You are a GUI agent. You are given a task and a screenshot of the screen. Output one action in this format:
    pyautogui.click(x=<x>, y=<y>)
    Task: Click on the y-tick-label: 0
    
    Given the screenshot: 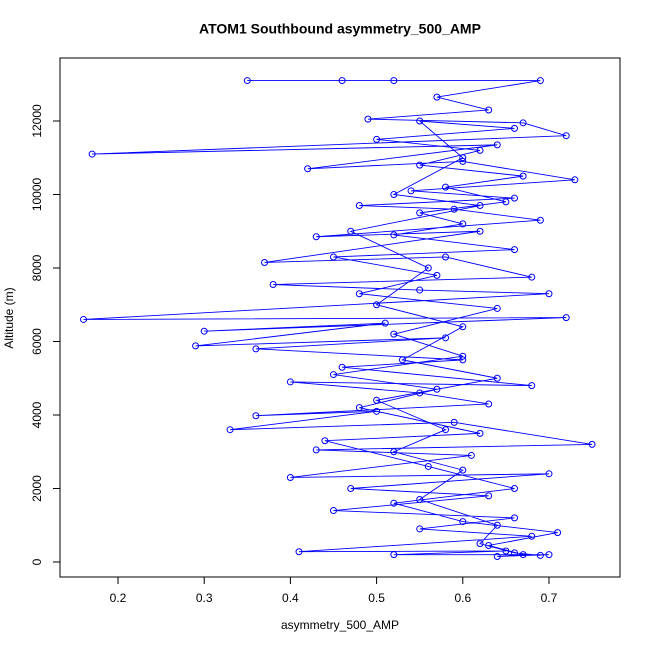 What is the action you would take?
    pyautogui.click(x=37, y=561)
    